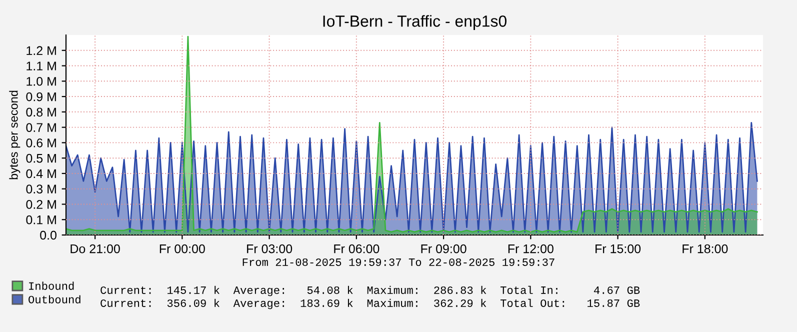 This screenshot has height=332, width=797. Describe the element at coordinates (370, 304) in the screenshot. I see `text: Current: 356.09 k Average: 183.69 k Maximum: 362.29 k Total Out: 15.87 GB` at that location.